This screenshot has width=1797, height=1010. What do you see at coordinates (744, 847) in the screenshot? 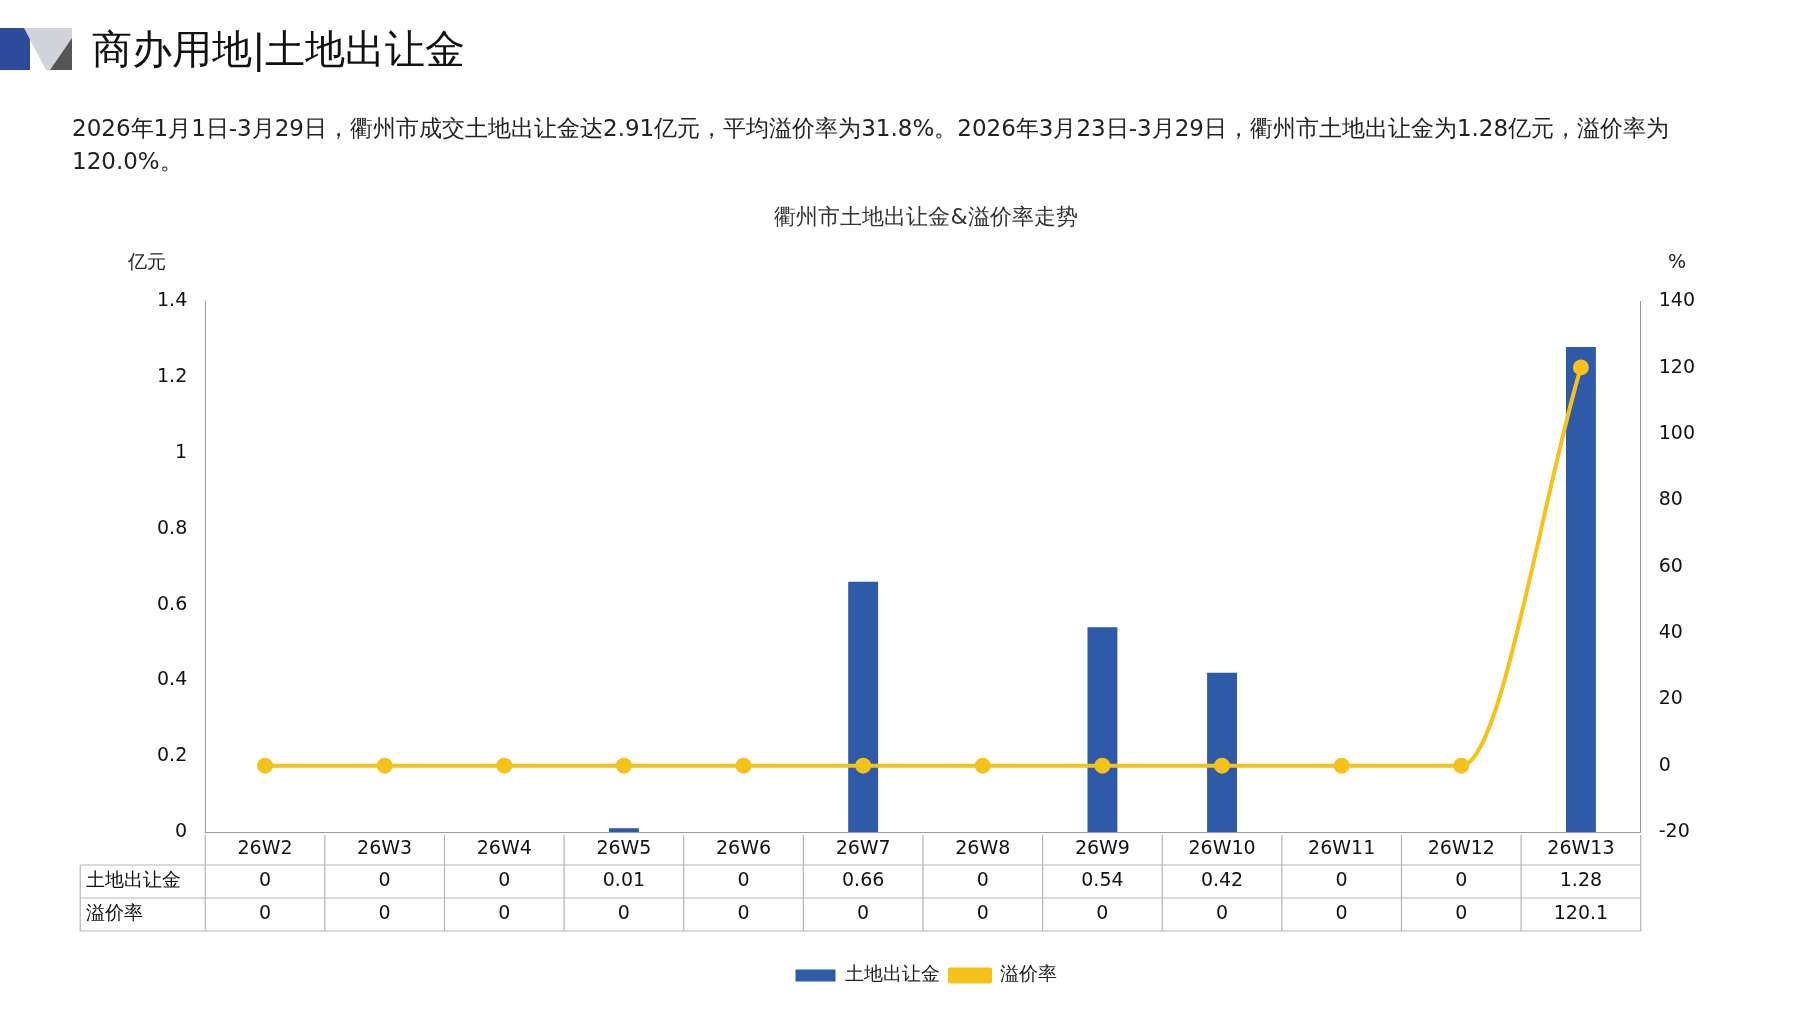
I see `x-tick-label: 26W6` at bounding box center [744, 847].